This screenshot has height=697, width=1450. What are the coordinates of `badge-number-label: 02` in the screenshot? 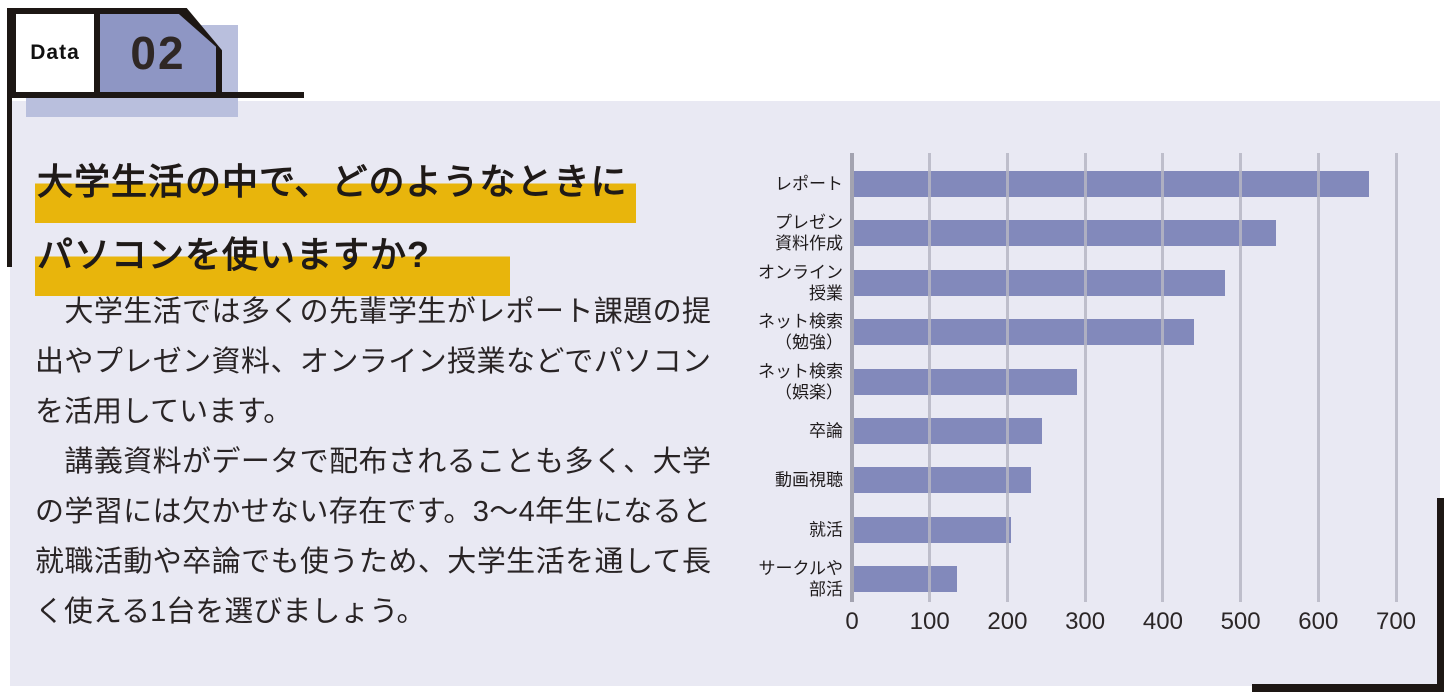 It's located at (158, 53).